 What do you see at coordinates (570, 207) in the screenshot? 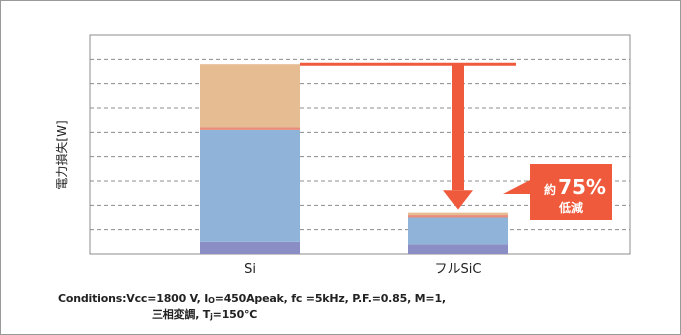
I see `callout-suffix: 低減` at bounding box center [570, 207].